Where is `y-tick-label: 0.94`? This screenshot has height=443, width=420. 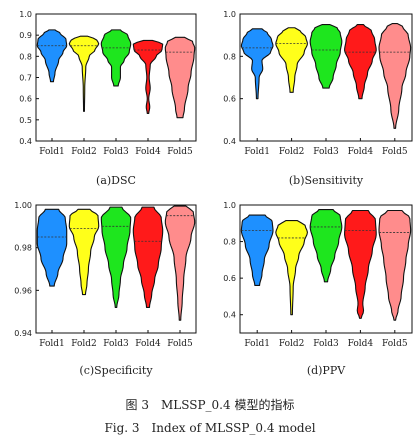
y-tick-label: 0.94 is located at coordinates (23, 333).